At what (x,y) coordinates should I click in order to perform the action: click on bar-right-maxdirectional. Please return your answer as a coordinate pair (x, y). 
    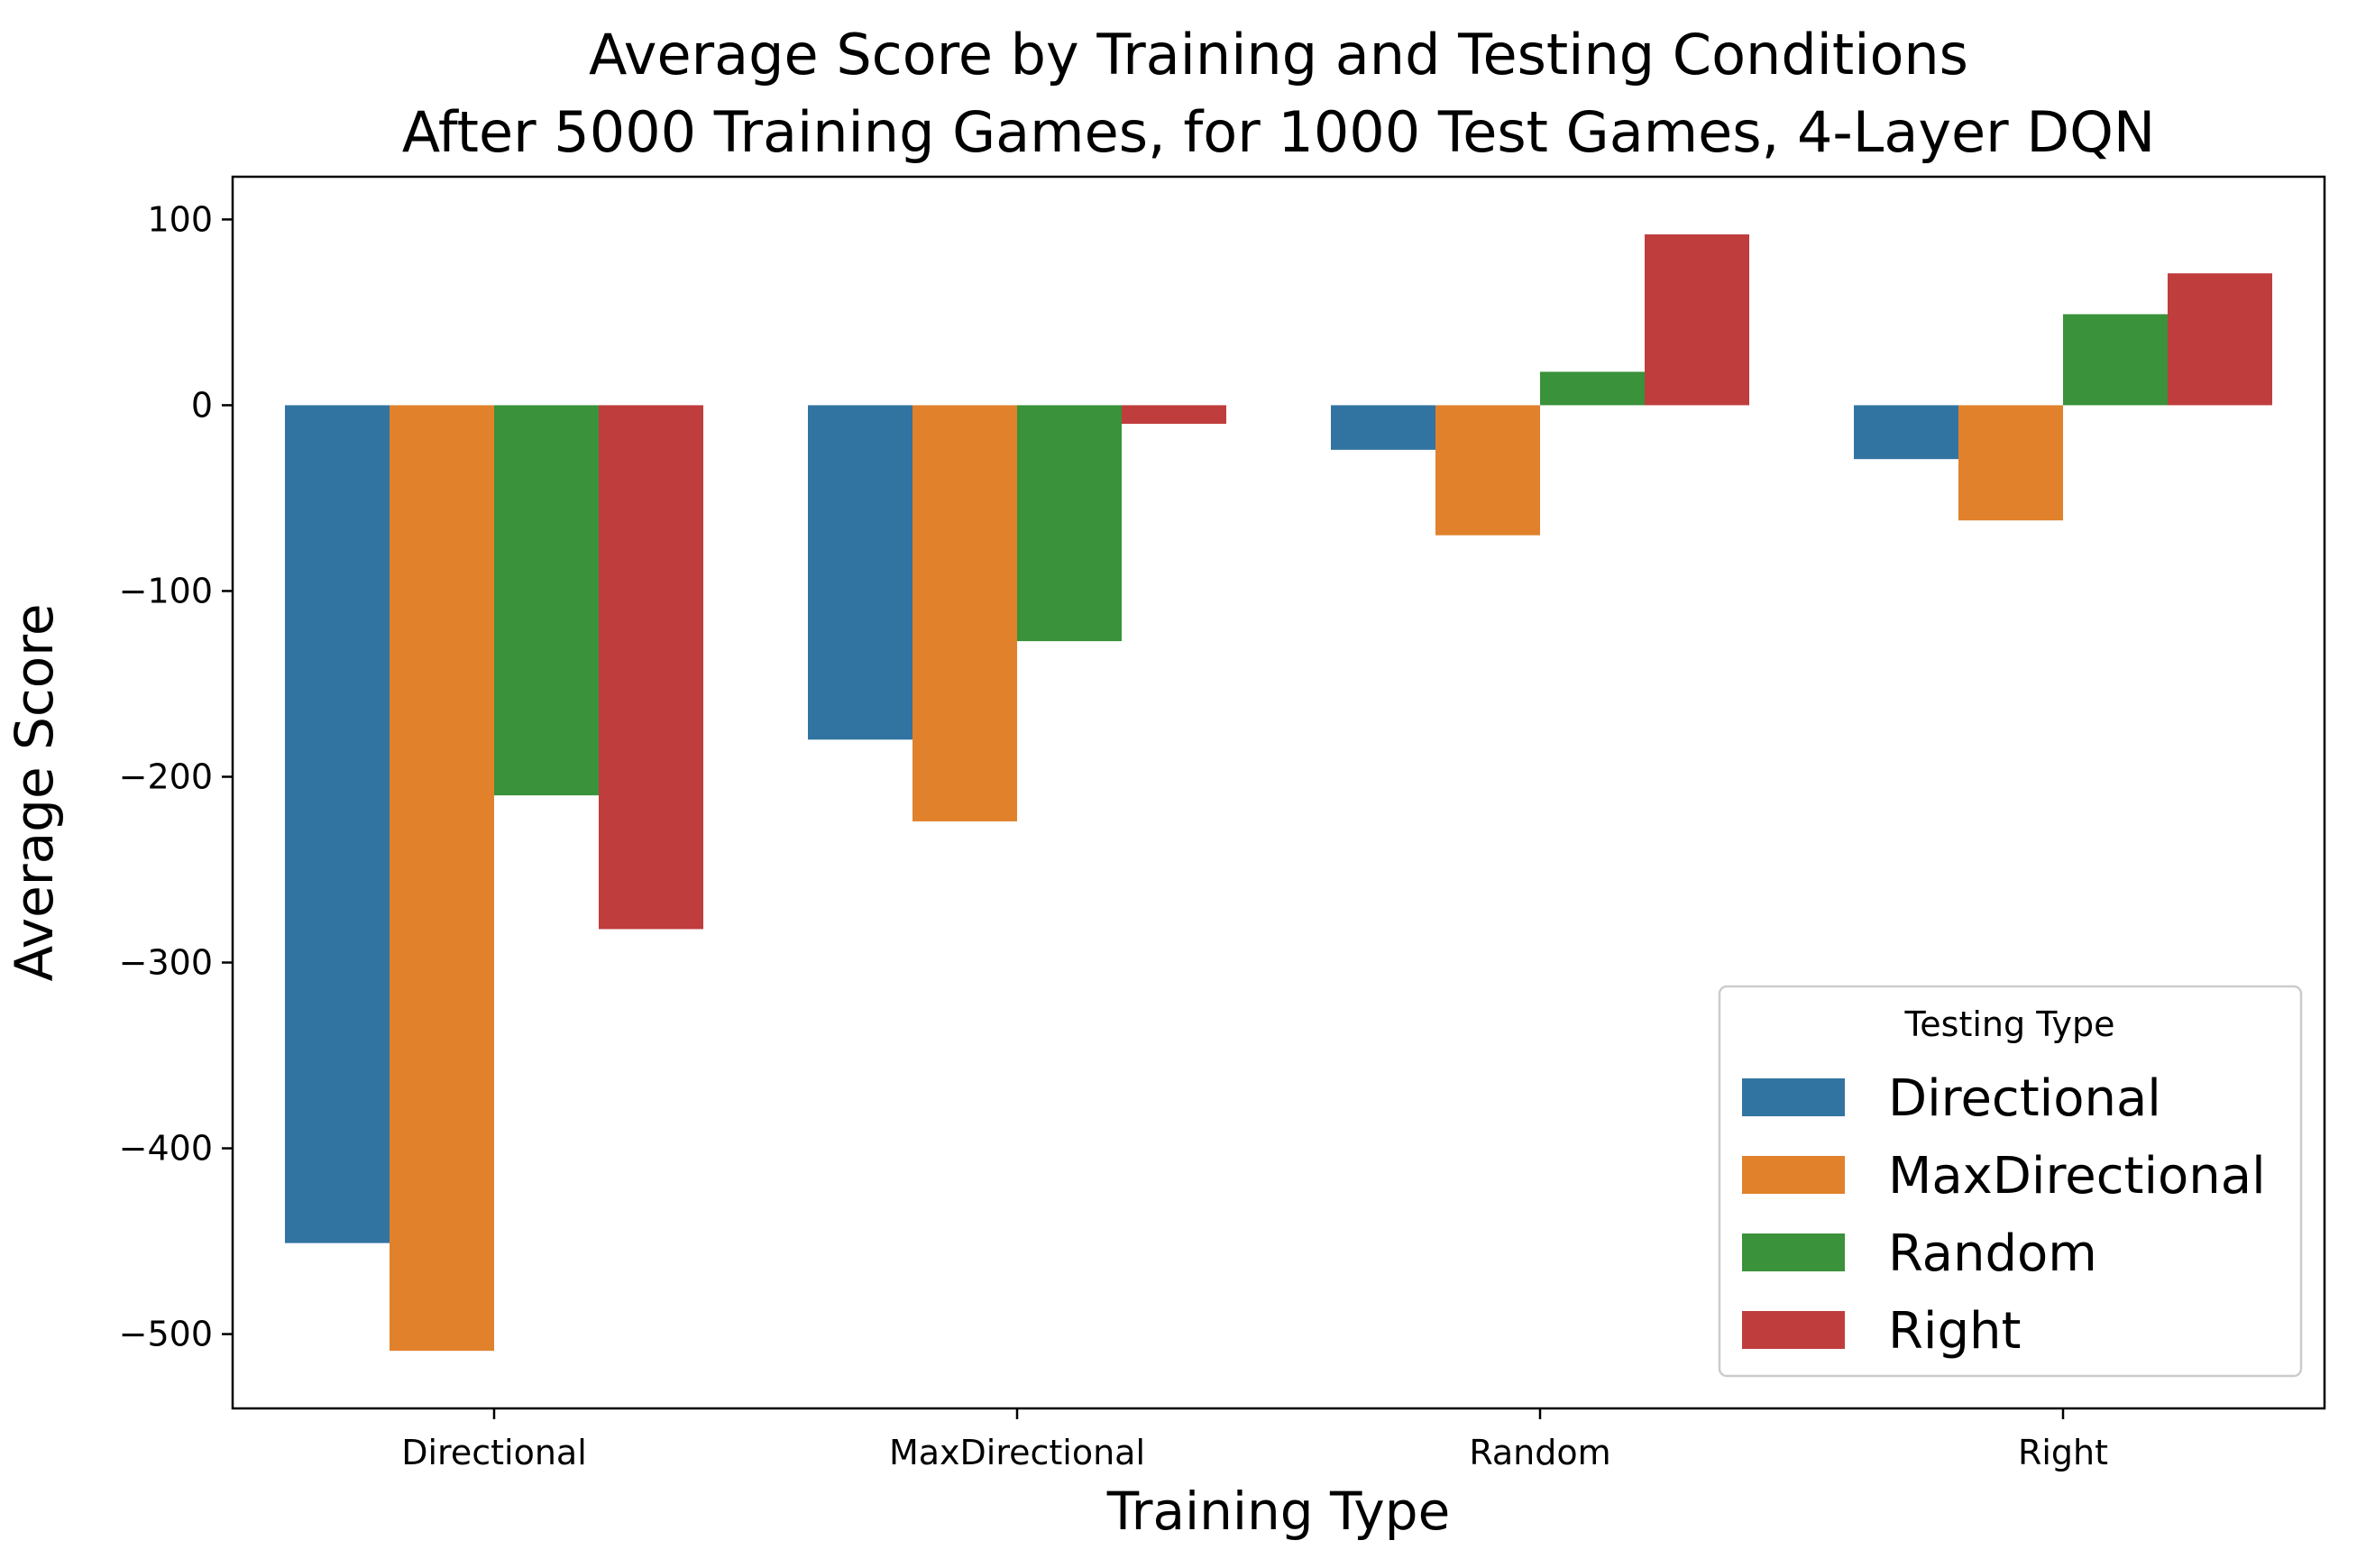
    Looking at the image, I should click on (2011, 463).